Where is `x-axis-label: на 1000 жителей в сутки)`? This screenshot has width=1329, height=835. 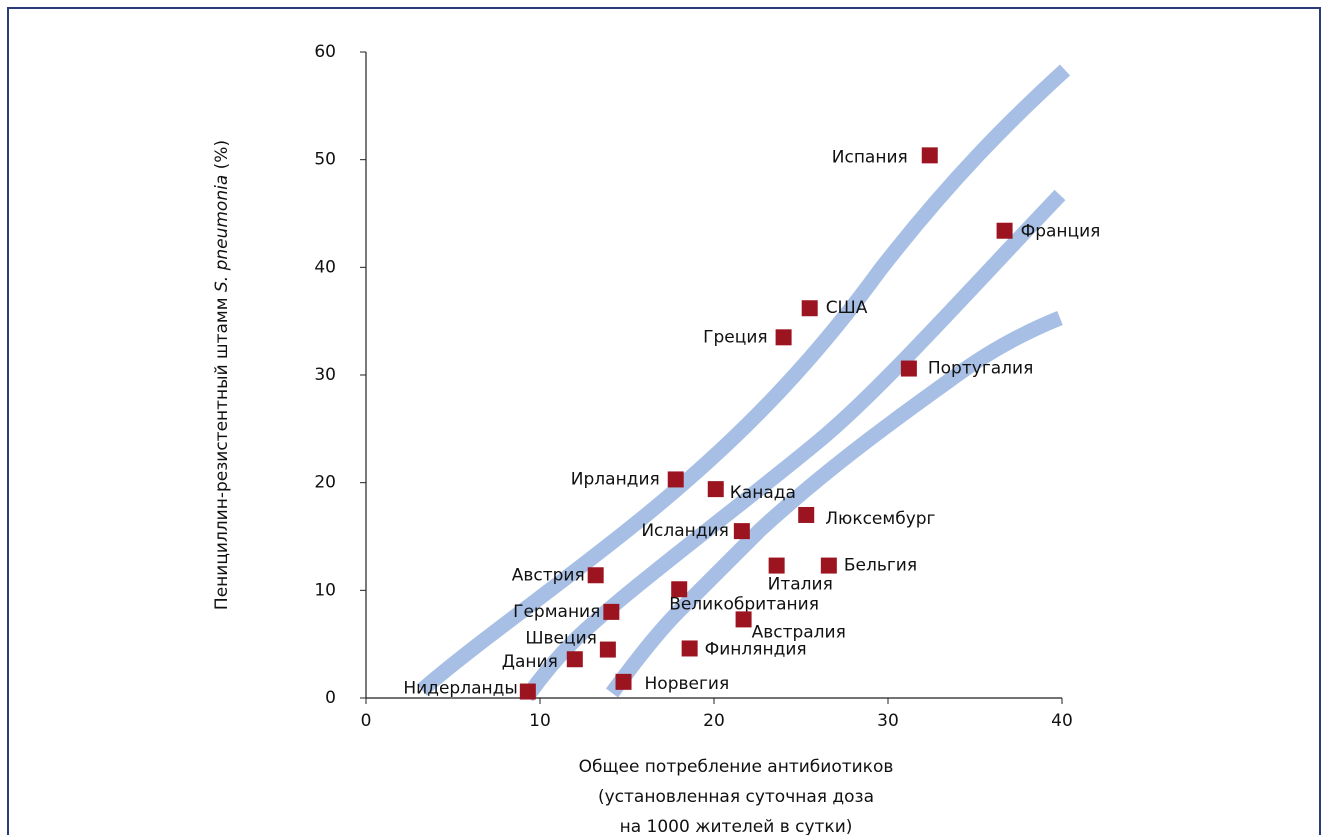 x-axis-label: на 1000 жителей в сутки) is located at coordinates (736, 826).